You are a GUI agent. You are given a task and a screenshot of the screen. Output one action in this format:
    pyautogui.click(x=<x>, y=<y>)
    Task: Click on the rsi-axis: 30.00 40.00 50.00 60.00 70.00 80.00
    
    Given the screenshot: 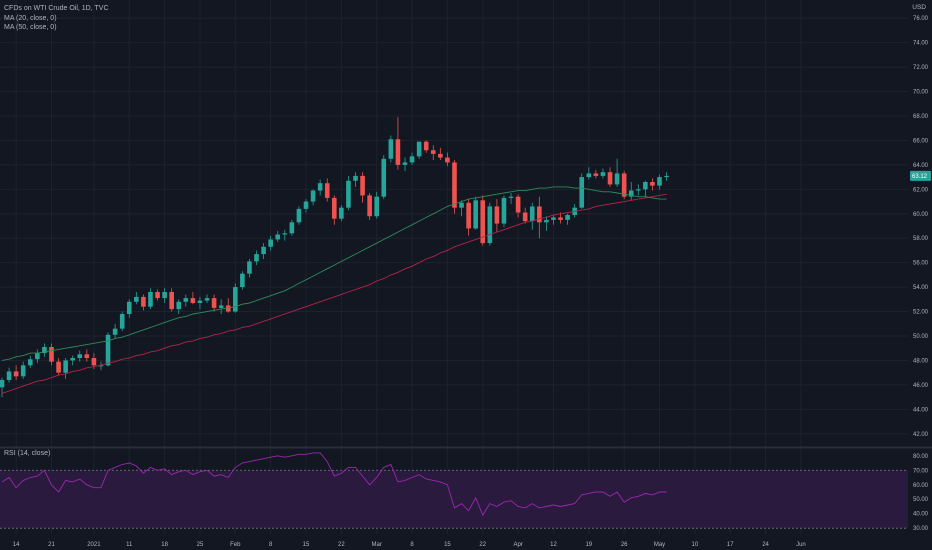 What is the action you would take?
    pyautogui.click(x=921, y=493)
    